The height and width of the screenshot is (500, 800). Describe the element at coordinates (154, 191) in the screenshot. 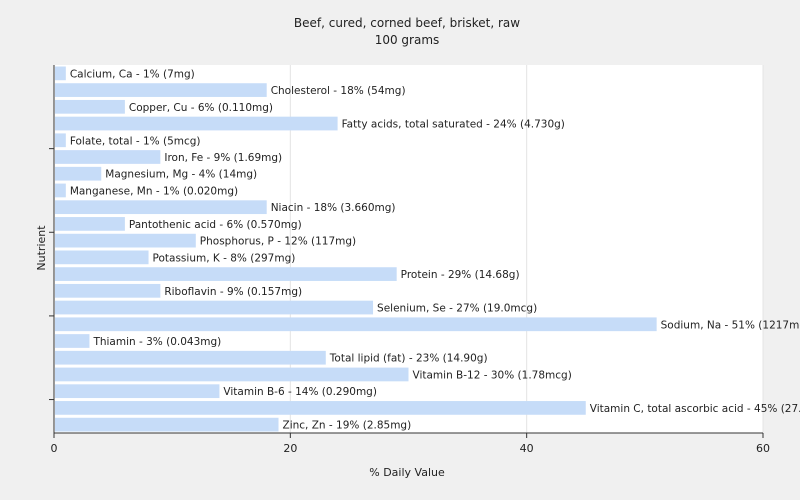

I see `bar-label: Manganese, Mn - 1% (0.020mg)` at that location.